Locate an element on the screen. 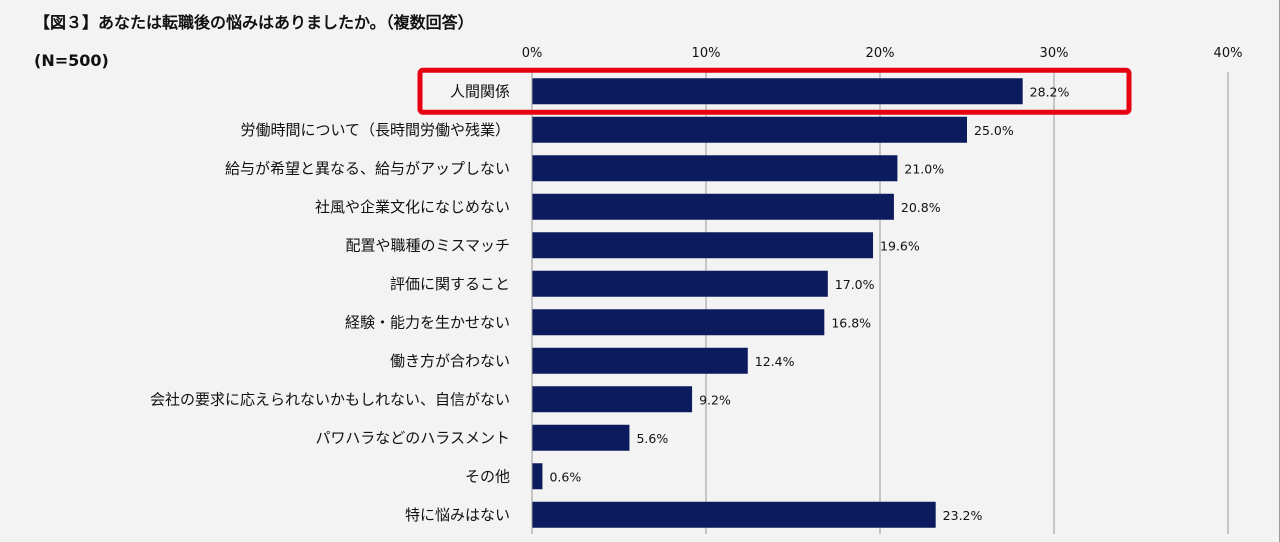  value-label: 28.2% is located at coordinates (1050, 91).